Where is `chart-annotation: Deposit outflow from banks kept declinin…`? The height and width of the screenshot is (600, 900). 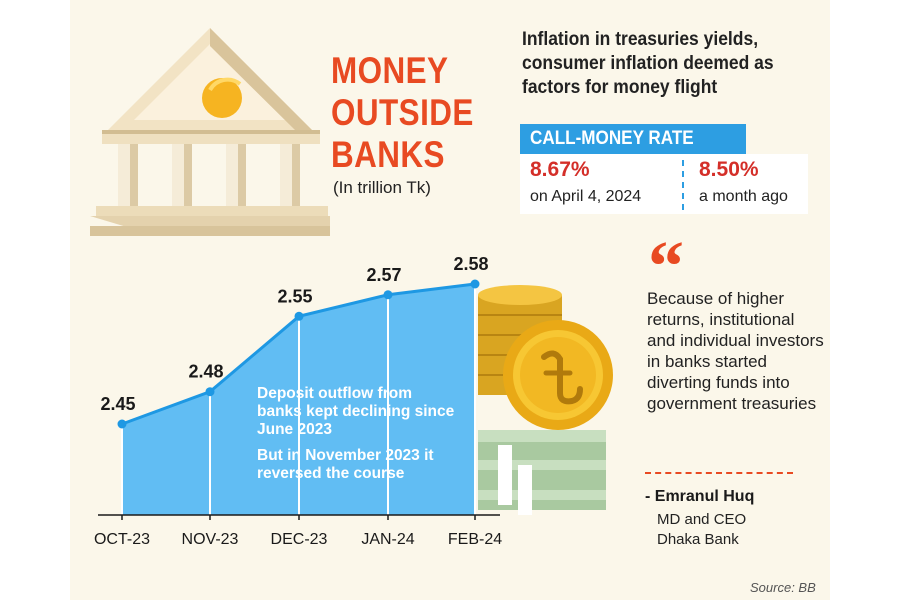
chart-annotation: Deposit outflow from banks kept declinin… is located at coordinates (357, 438).